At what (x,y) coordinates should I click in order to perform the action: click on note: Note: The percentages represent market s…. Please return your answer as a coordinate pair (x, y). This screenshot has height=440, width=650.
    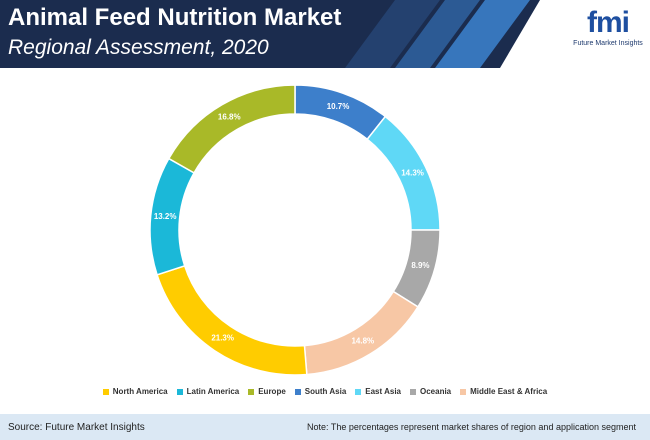
    Looking at the image, I should click on (471, 427).